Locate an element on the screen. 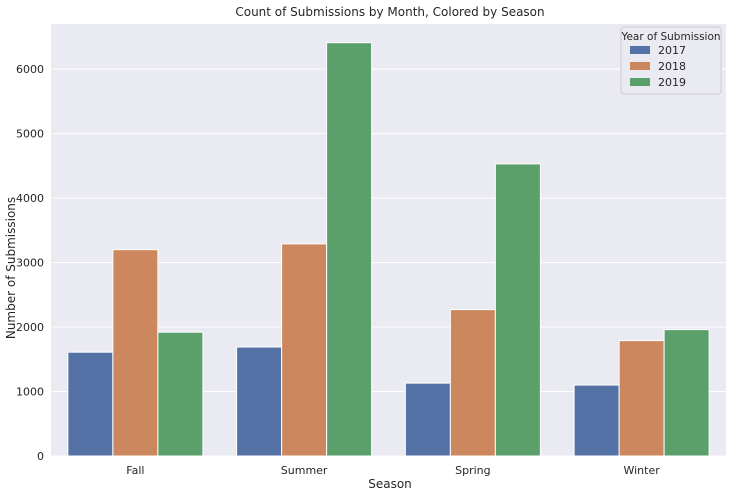 The image size is (732, 496). bar-fall-2018 is located at coordinates (135, 353).